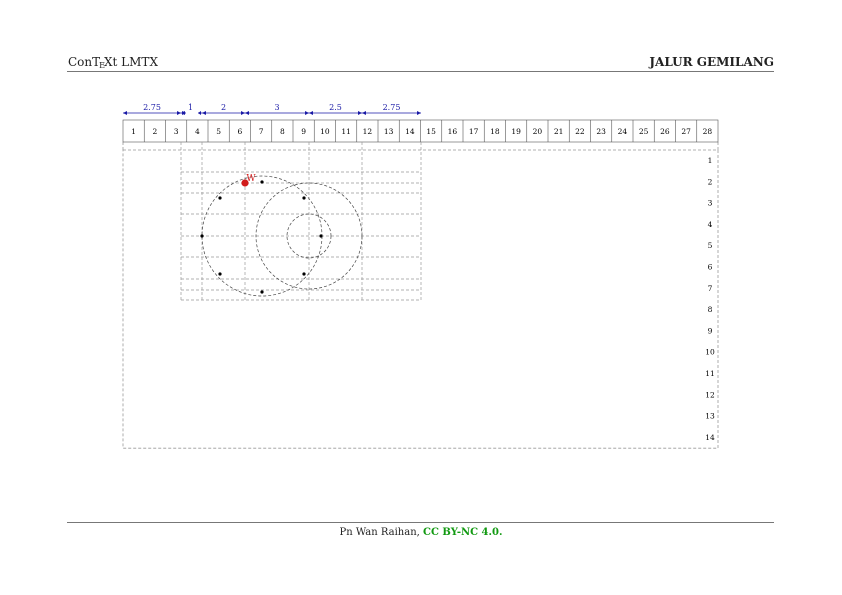 The image size is (842, 595). I want to click on small-circle, so click(309, 236).